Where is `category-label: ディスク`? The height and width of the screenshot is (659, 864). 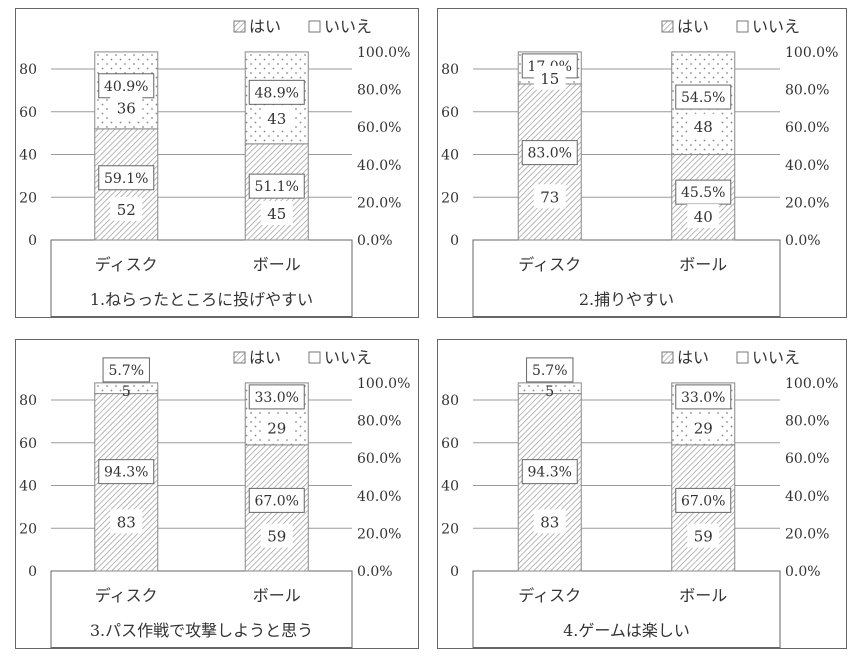
category-label: ディスク is located at coordinates (126, 264).